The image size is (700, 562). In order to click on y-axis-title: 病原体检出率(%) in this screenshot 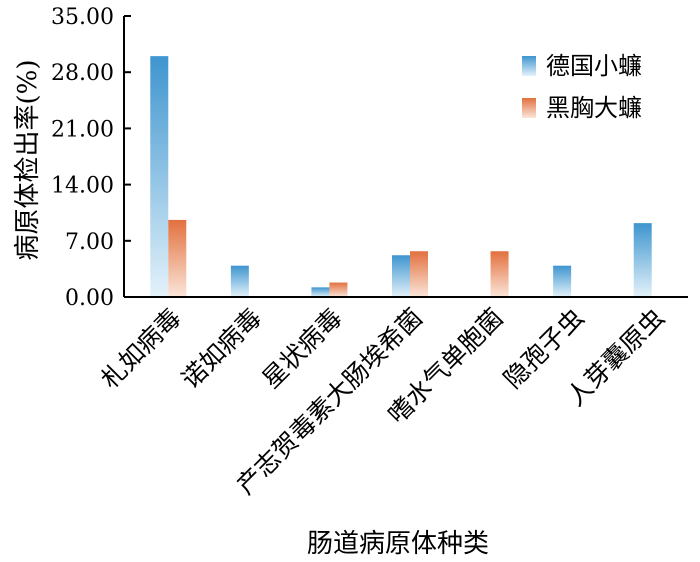, I will do `click(28, 160)`.